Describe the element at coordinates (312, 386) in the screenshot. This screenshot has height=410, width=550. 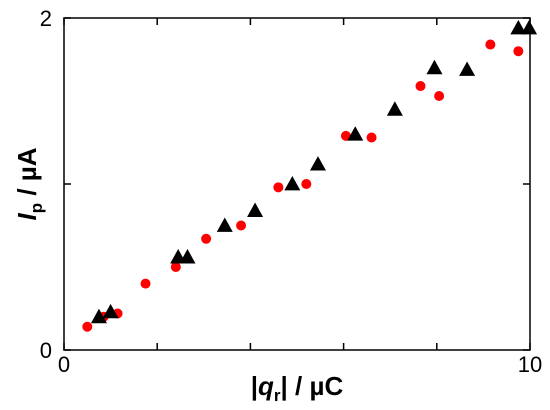
I see `x-axis-title-post: | / µC` at that location.